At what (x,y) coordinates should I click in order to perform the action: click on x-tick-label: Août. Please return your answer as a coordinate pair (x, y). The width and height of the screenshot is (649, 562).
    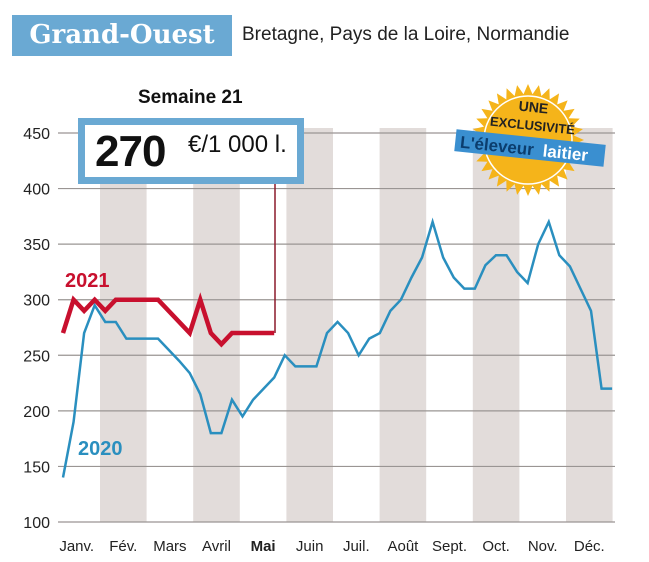
    Looking at the image, I should click on (403, 546).